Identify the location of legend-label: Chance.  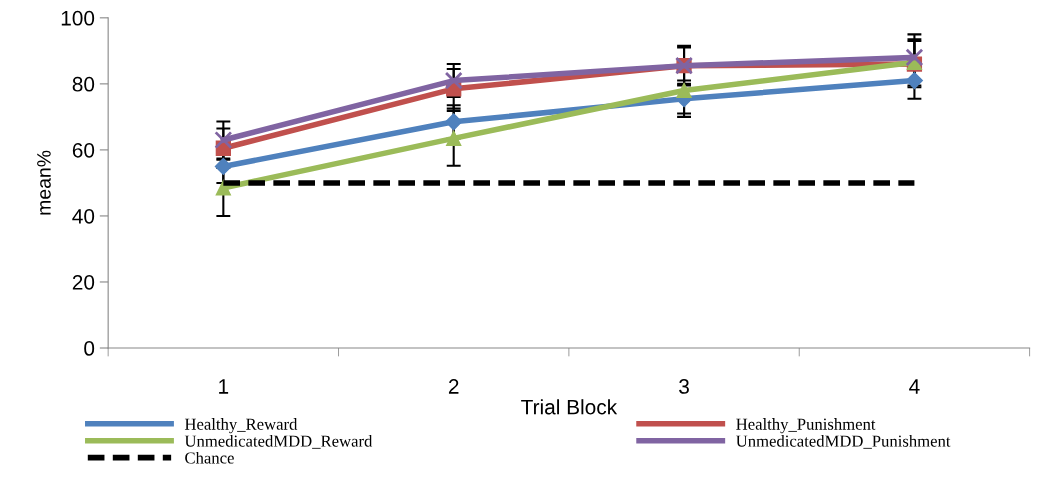
(209, 457).